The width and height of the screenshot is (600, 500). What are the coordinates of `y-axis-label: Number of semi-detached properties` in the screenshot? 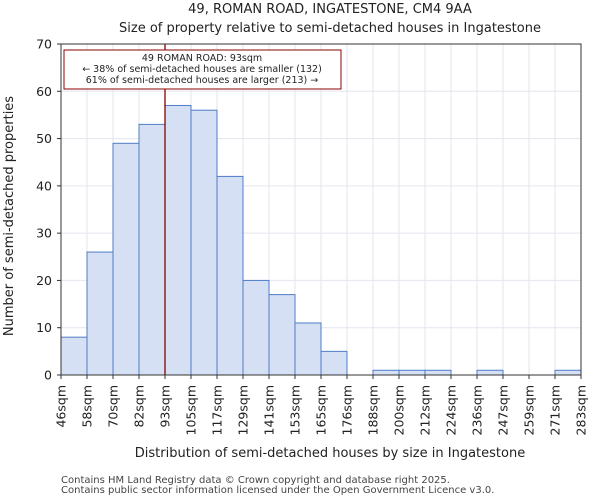 It's located at (9, 216).